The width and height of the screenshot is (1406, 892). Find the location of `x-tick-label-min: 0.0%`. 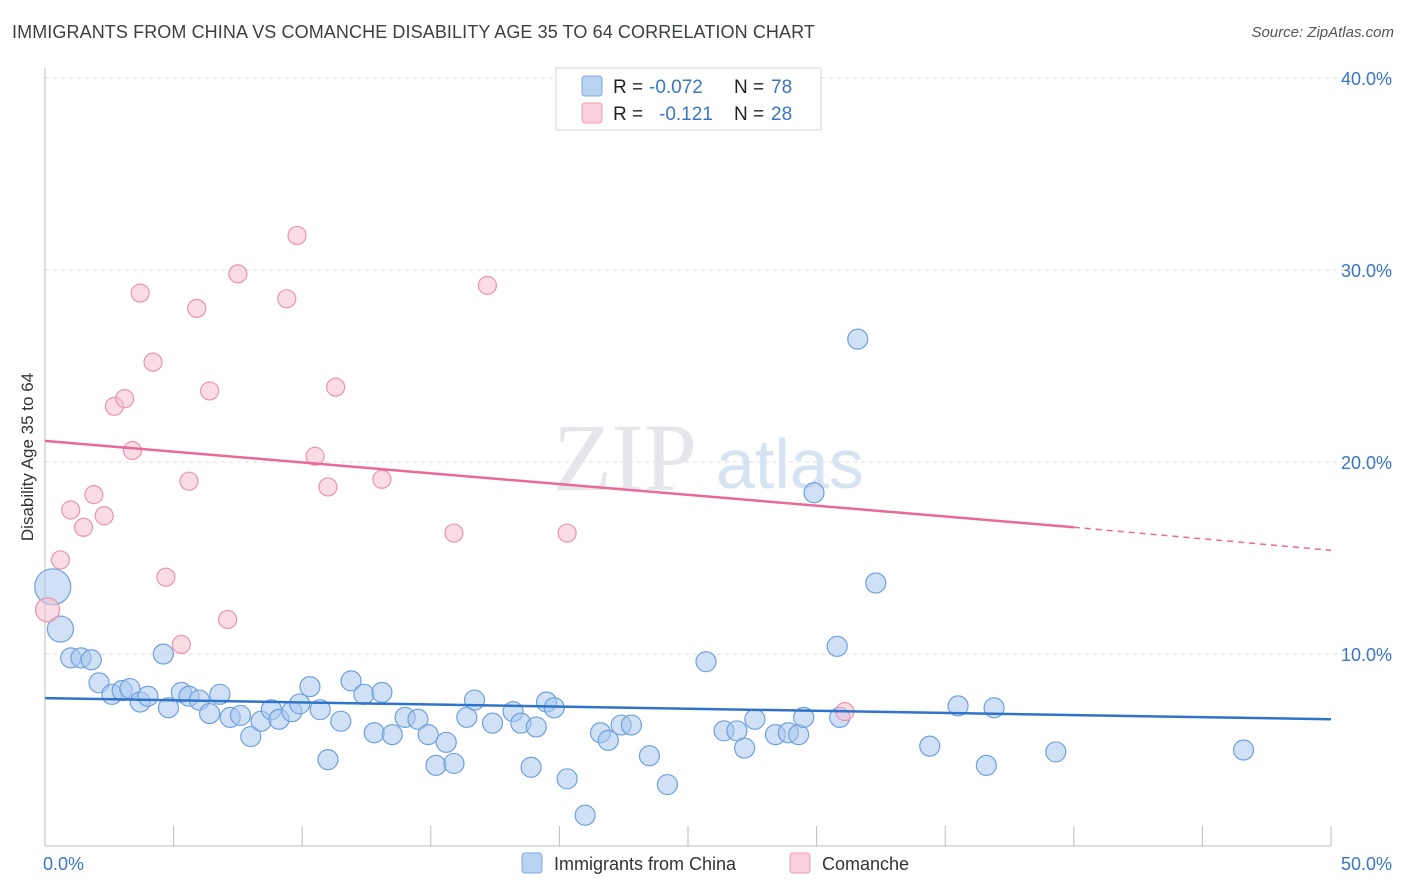

x-tick-label-min: 0.0% is located at coordinates (63, 864).